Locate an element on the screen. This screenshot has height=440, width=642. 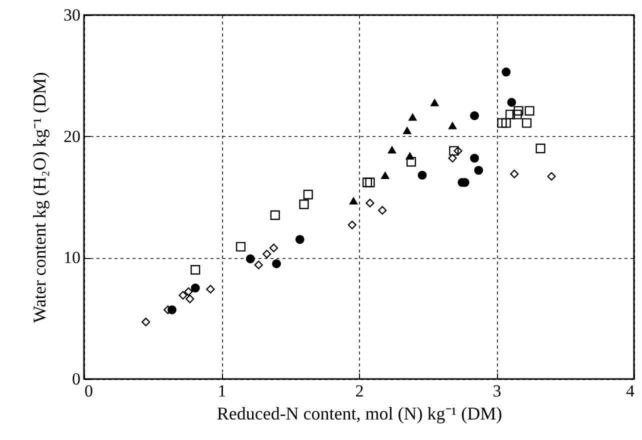
y-axis-title: Water content kg (H₂O) kg⁻¹ (DM) is located at coordinates (40, 197).